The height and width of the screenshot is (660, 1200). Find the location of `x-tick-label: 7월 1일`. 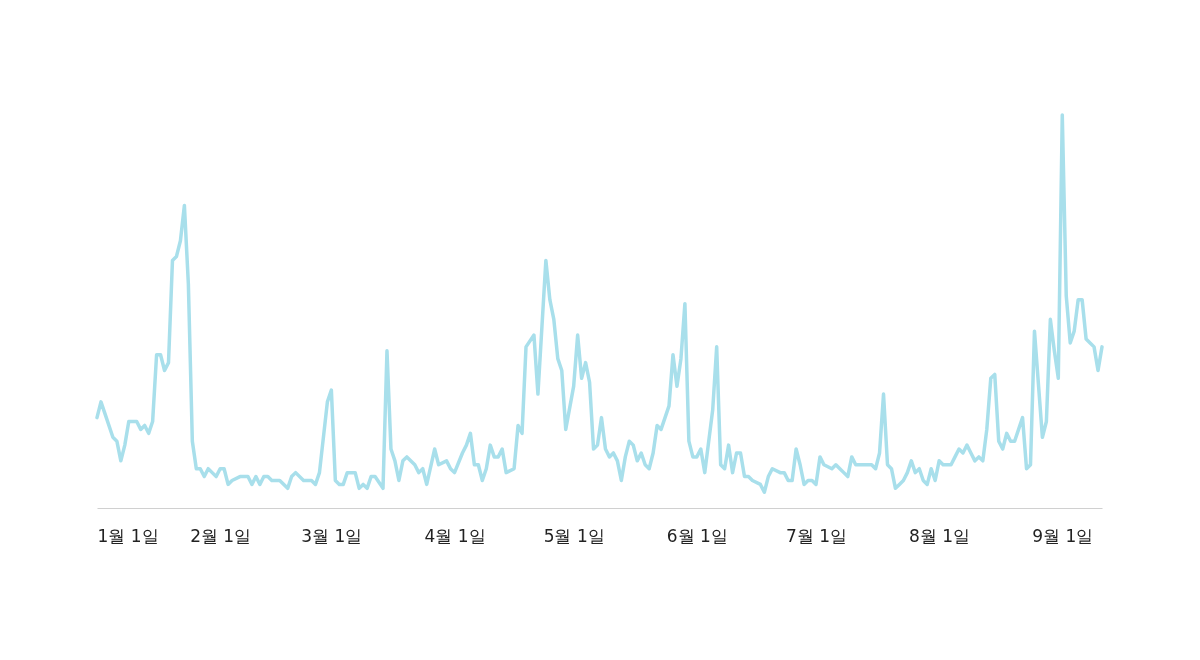

x-tick-label: 7월 1일 is located at coordinates (816, 535).